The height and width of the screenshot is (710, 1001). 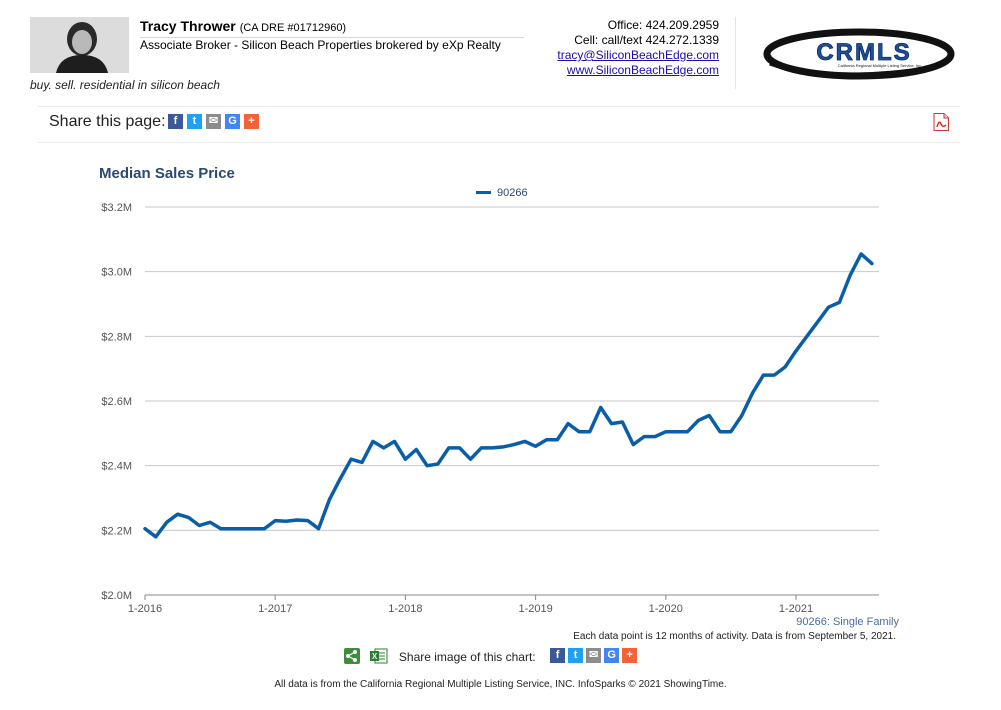 I want to click on x-tick-label: 1-2020, so click(x=666, y=609).